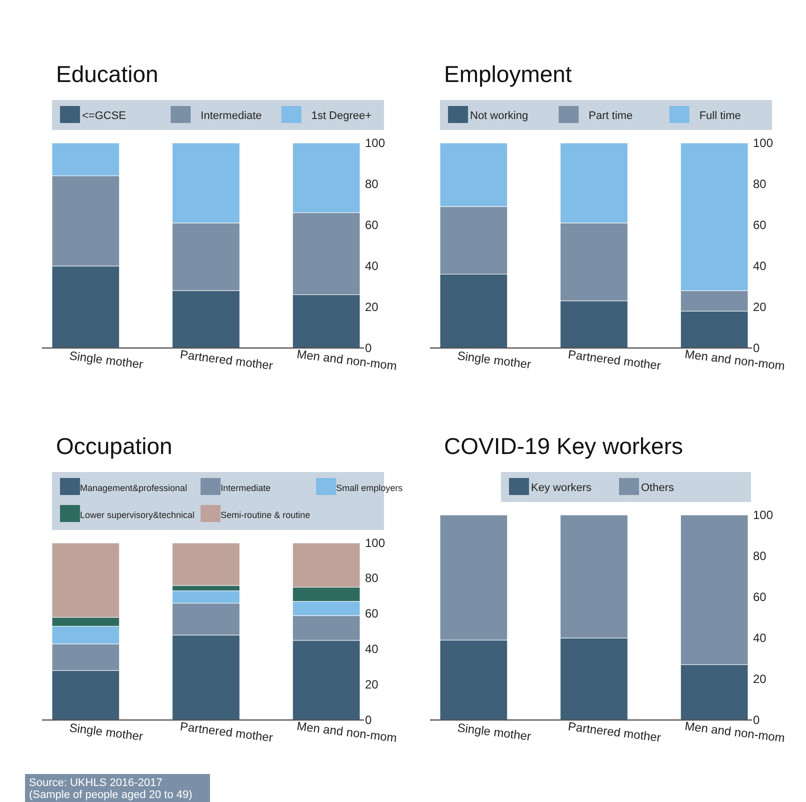  I want to click on legend-label: Full time, so click(720, 116).